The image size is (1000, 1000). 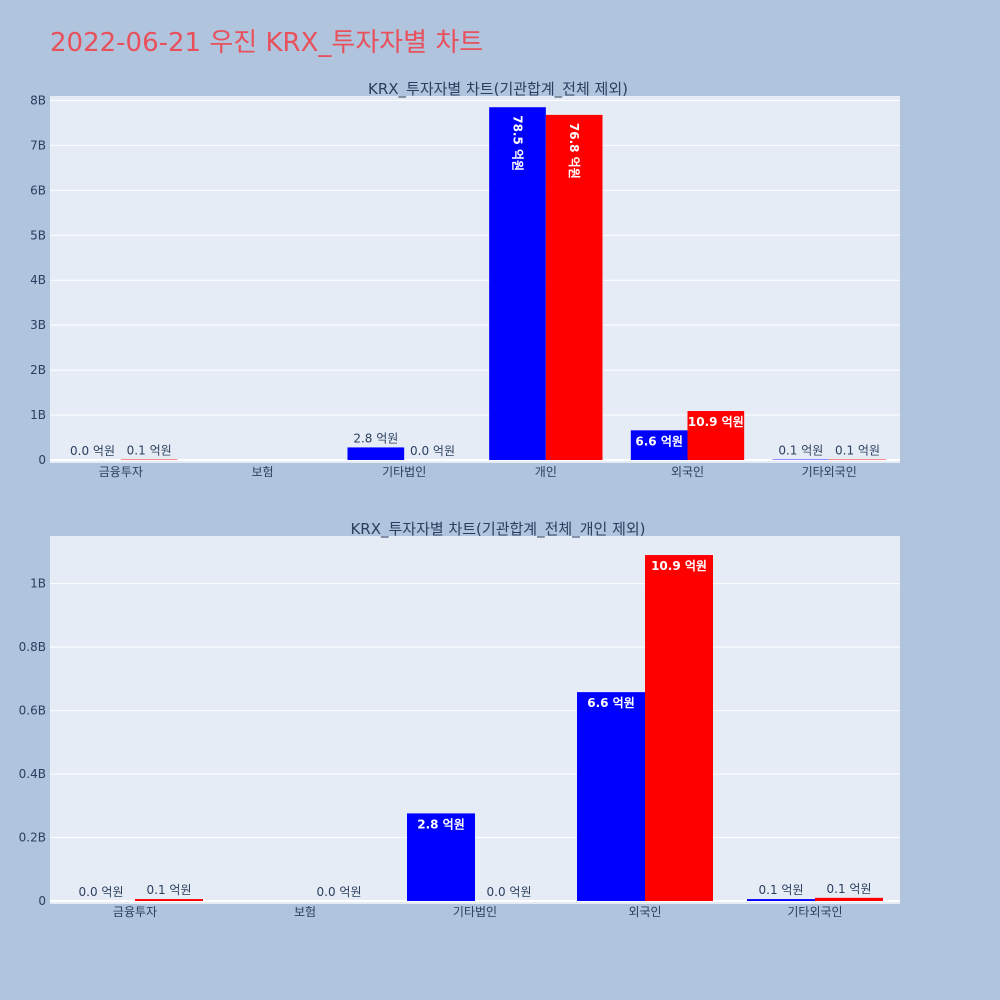 I want to click on y-tick-label: 8B, so click(x=38, y=100).